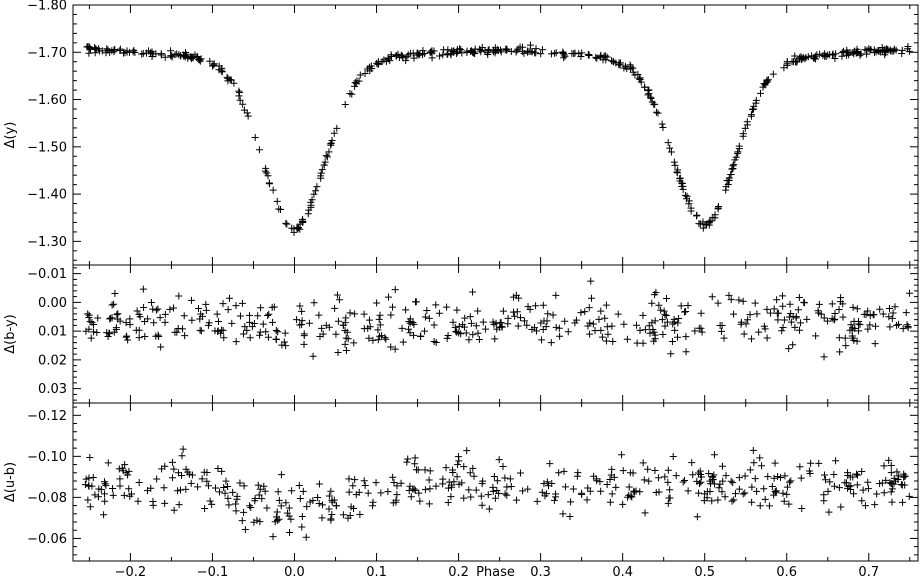 The image size is (921, 577). Describe the element at coordinates (495, 571) in the screenshot. I see `x-axis-label: Phase` at that location.